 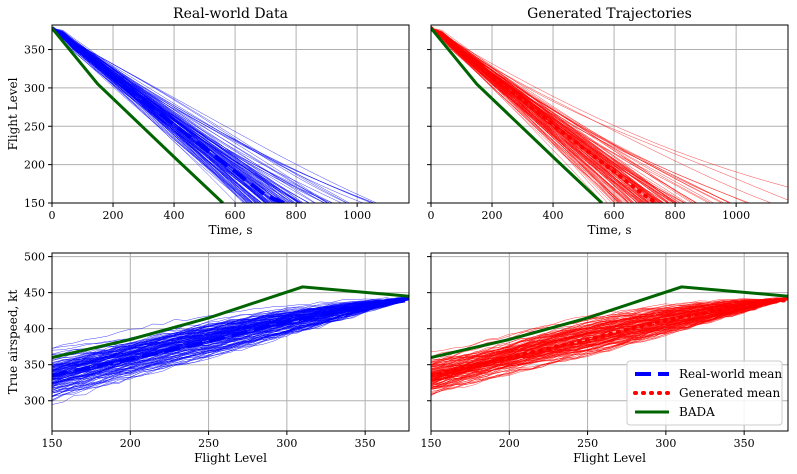 What do you see at coordinates (609, 14) in the screenshot?
I see `subplot-title: Generated Trajectories` at bounding box center [609, 14].